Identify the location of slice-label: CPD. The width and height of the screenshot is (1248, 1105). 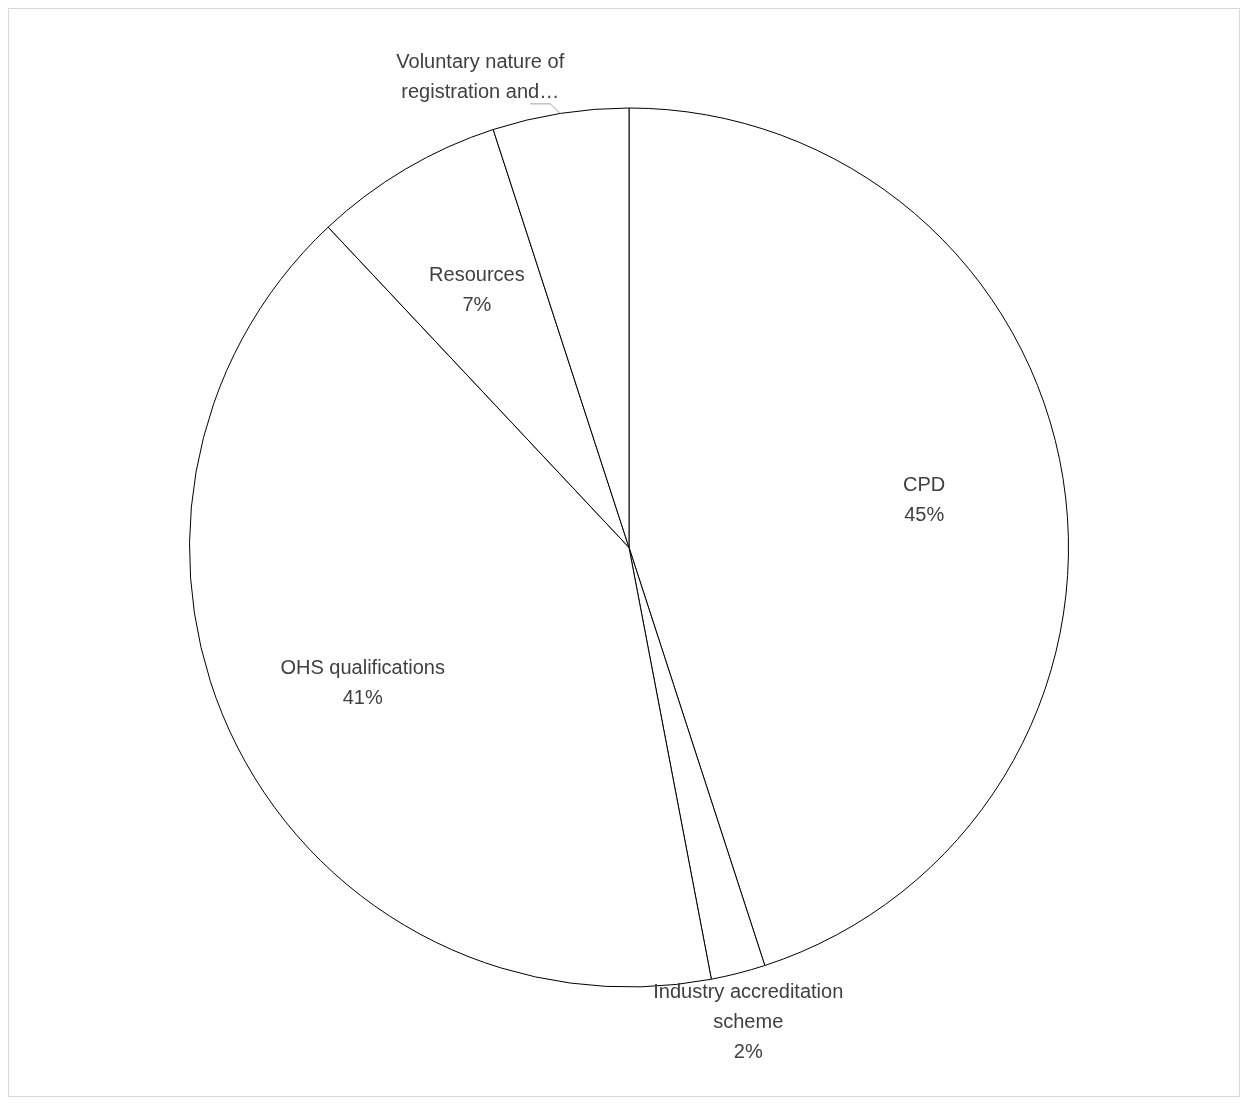
(924, 484).